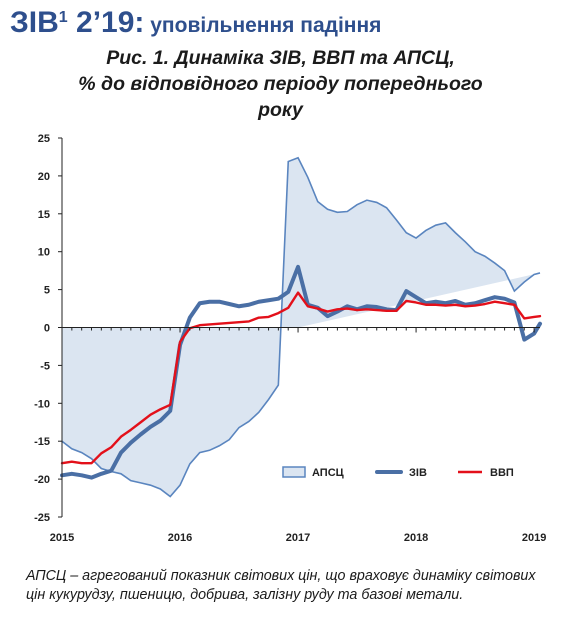  I want to click on chart-legend: АПСЦ ЗІВ ВВП, so click(398, 472).